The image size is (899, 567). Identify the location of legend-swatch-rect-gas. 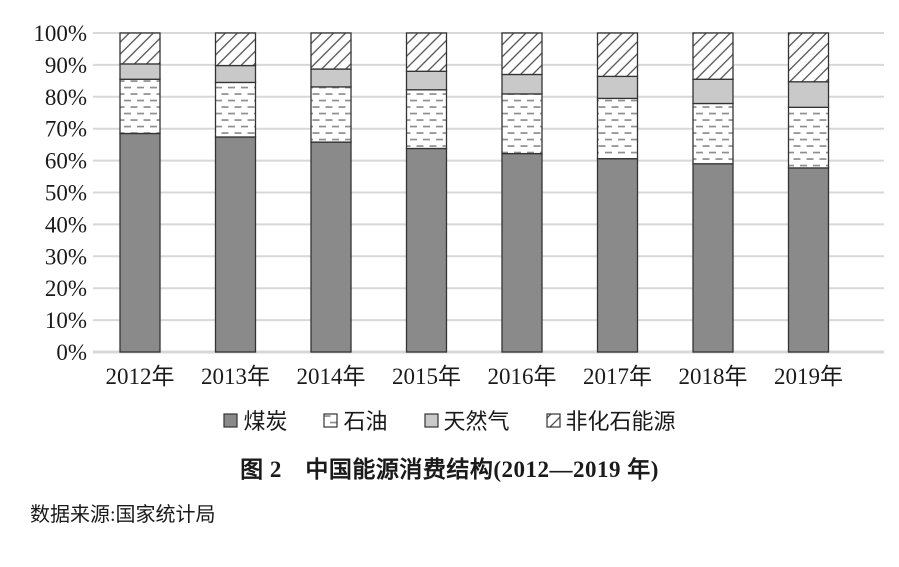
(431, 420).